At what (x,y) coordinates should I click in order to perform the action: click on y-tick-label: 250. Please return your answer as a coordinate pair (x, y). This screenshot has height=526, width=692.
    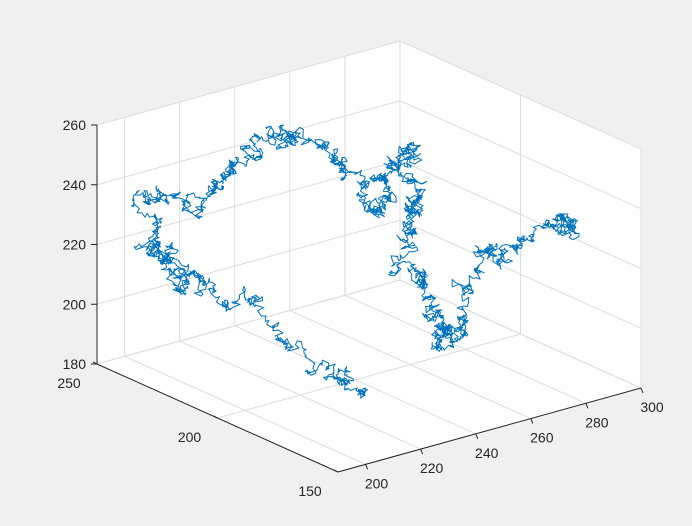
    Looking at the image, I should click on (69, 383).